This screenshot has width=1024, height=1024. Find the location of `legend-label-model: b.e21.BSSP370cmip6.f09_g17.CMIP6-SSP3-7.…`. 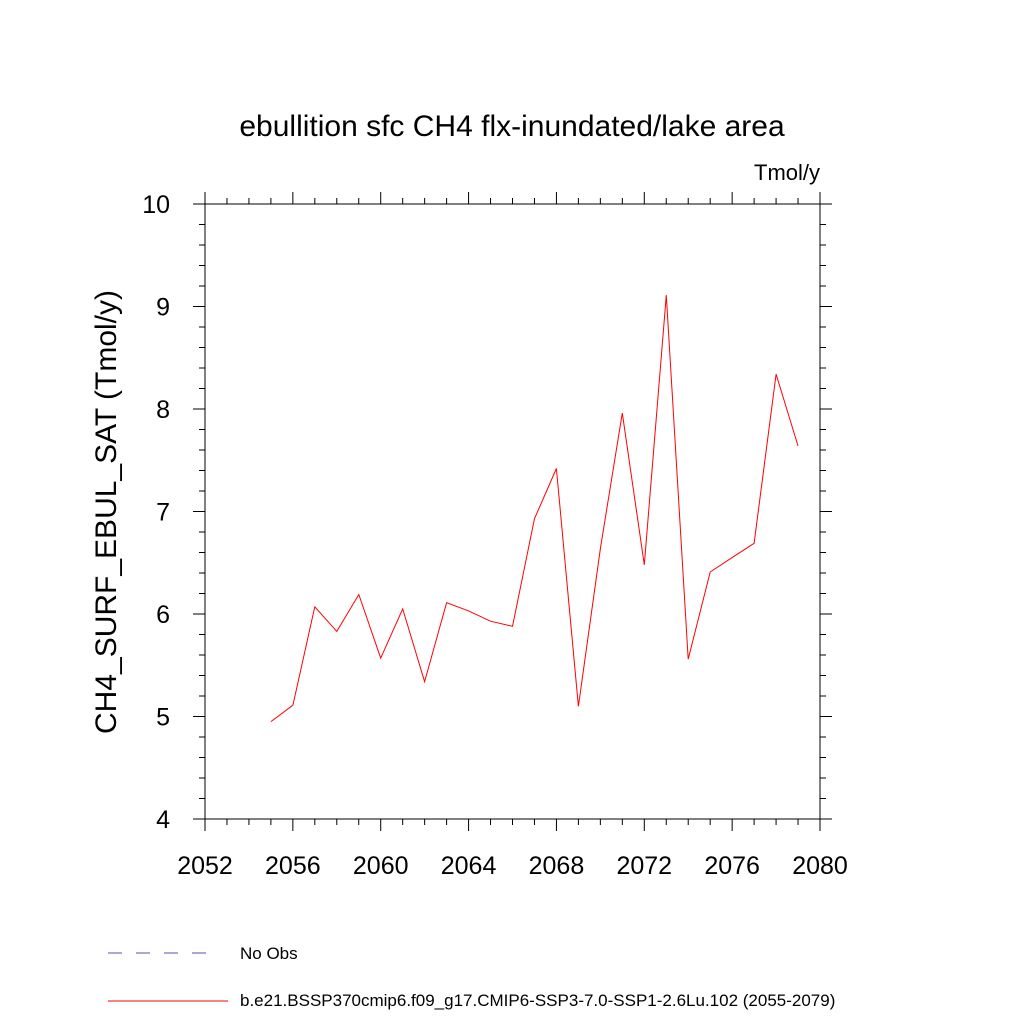

legend-label-model: b.e21.BSSP370cmip6.f09_g17.CMIP6-SSP3-7.… is located at coordinates (537, 1000).